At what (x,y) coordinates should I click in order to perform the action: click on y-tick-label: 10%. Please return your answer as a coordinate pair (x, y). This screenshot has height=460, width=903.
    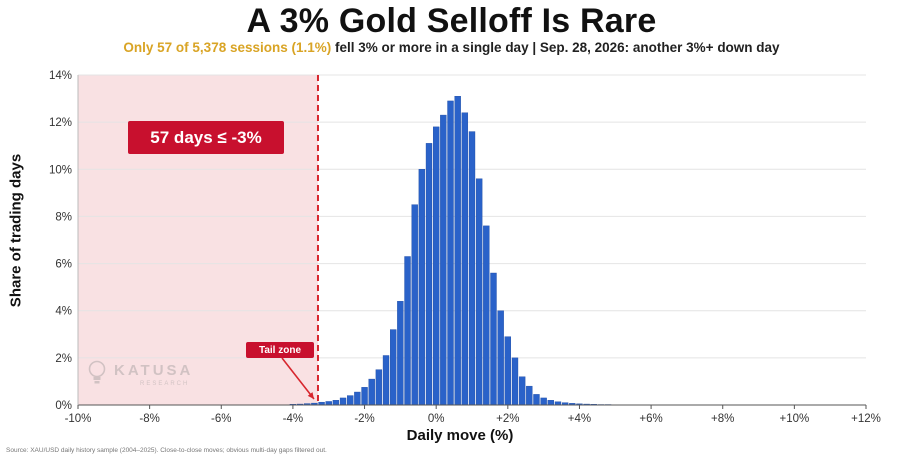
    Looking at the image, I should click on (60, 170).